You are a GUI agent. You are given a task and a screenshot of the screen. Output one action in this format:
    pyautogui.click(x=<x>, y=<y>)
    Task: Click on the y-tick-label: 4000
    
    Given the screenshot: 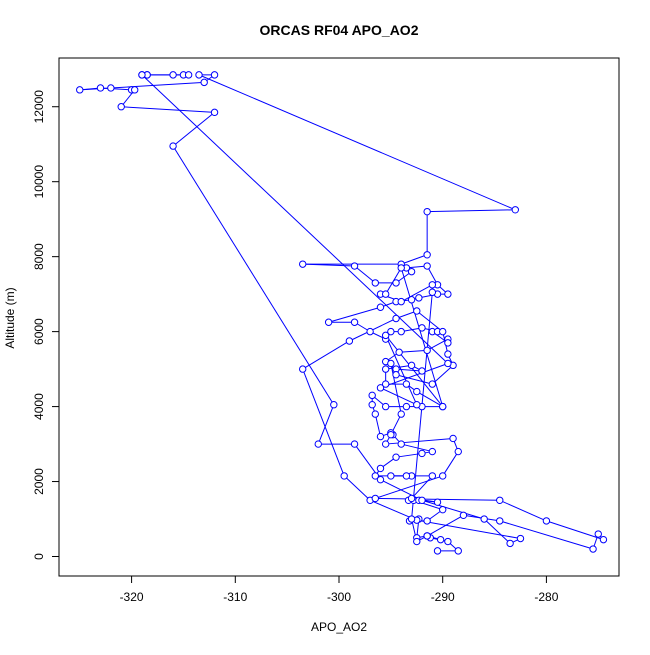 What is the action you would take?
    pyautogui.click(x=39, y=406)
    